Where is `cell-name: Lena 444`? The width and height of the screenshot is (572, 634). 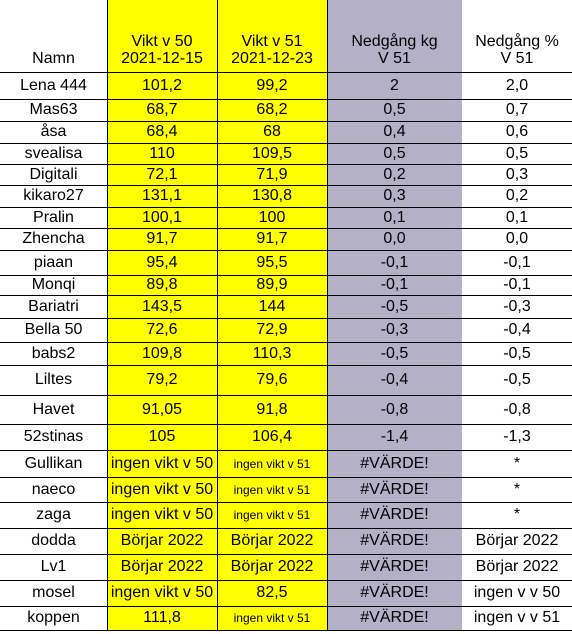 cell-name: Lena 444 is located at coordinates (53, 85).